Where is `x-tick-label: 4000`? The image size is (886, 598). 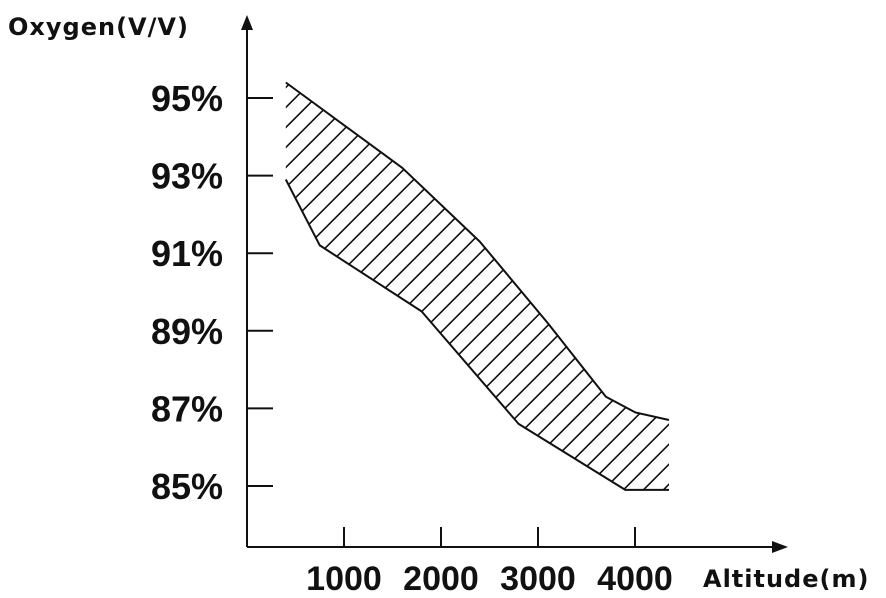 x-tick-label: 4000 is located at coordinates (635, 579).